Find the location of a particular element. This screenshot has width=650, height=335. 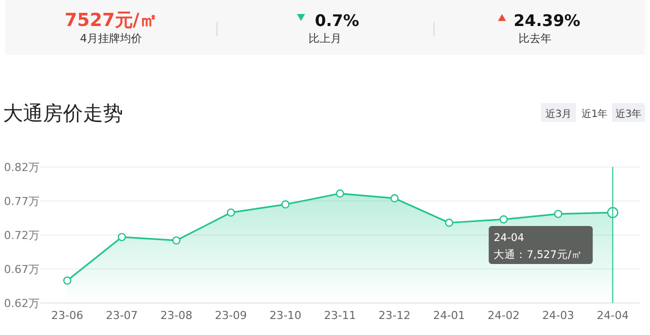

x-tick-label: 23-08 is located at coordinates (176, 315).